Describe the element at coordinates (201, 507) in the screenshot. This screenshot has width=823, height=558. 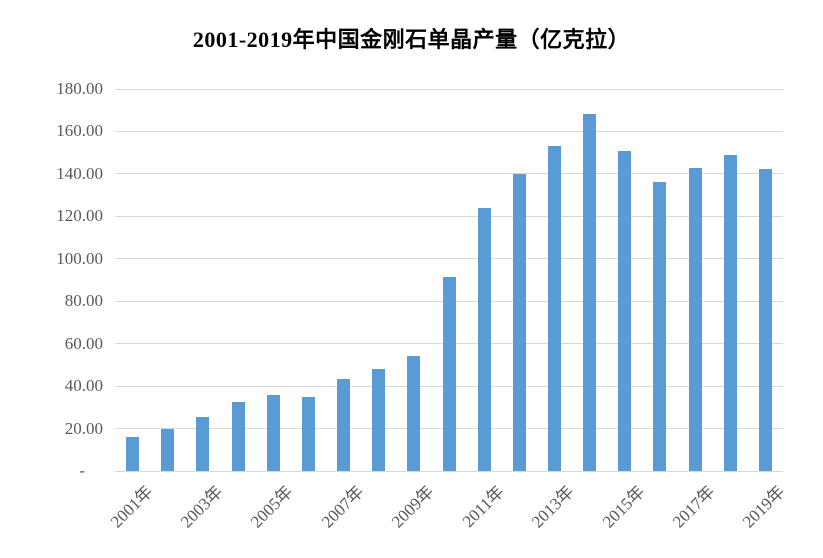
I see `x-tick-label: 2003年` at that location.